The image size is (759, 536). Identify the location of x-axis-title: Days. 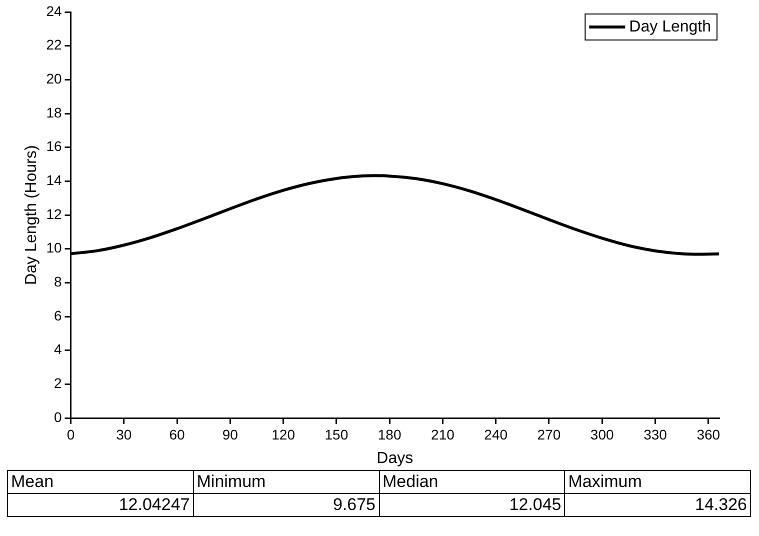
(395, 458).